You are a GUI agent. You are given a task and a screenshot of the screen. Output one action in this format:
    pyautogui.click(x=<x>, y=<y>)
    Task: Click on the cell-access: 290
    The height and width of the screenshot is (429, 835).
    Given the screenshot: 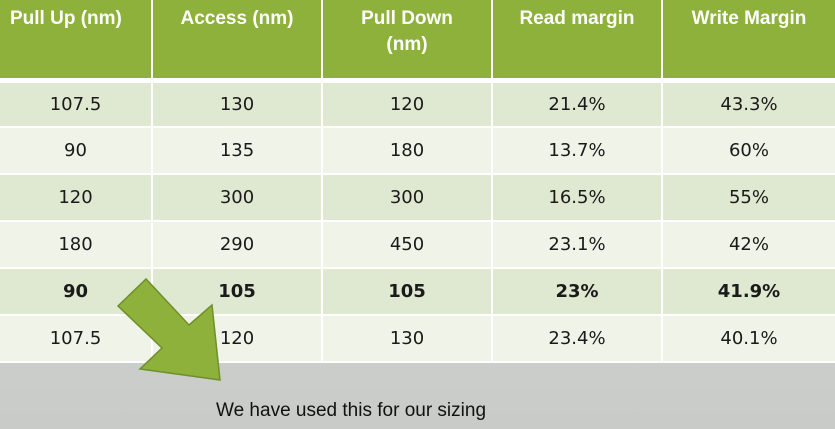 What is the action you would take?
    pyautogui.click(x=237, y=245)
    